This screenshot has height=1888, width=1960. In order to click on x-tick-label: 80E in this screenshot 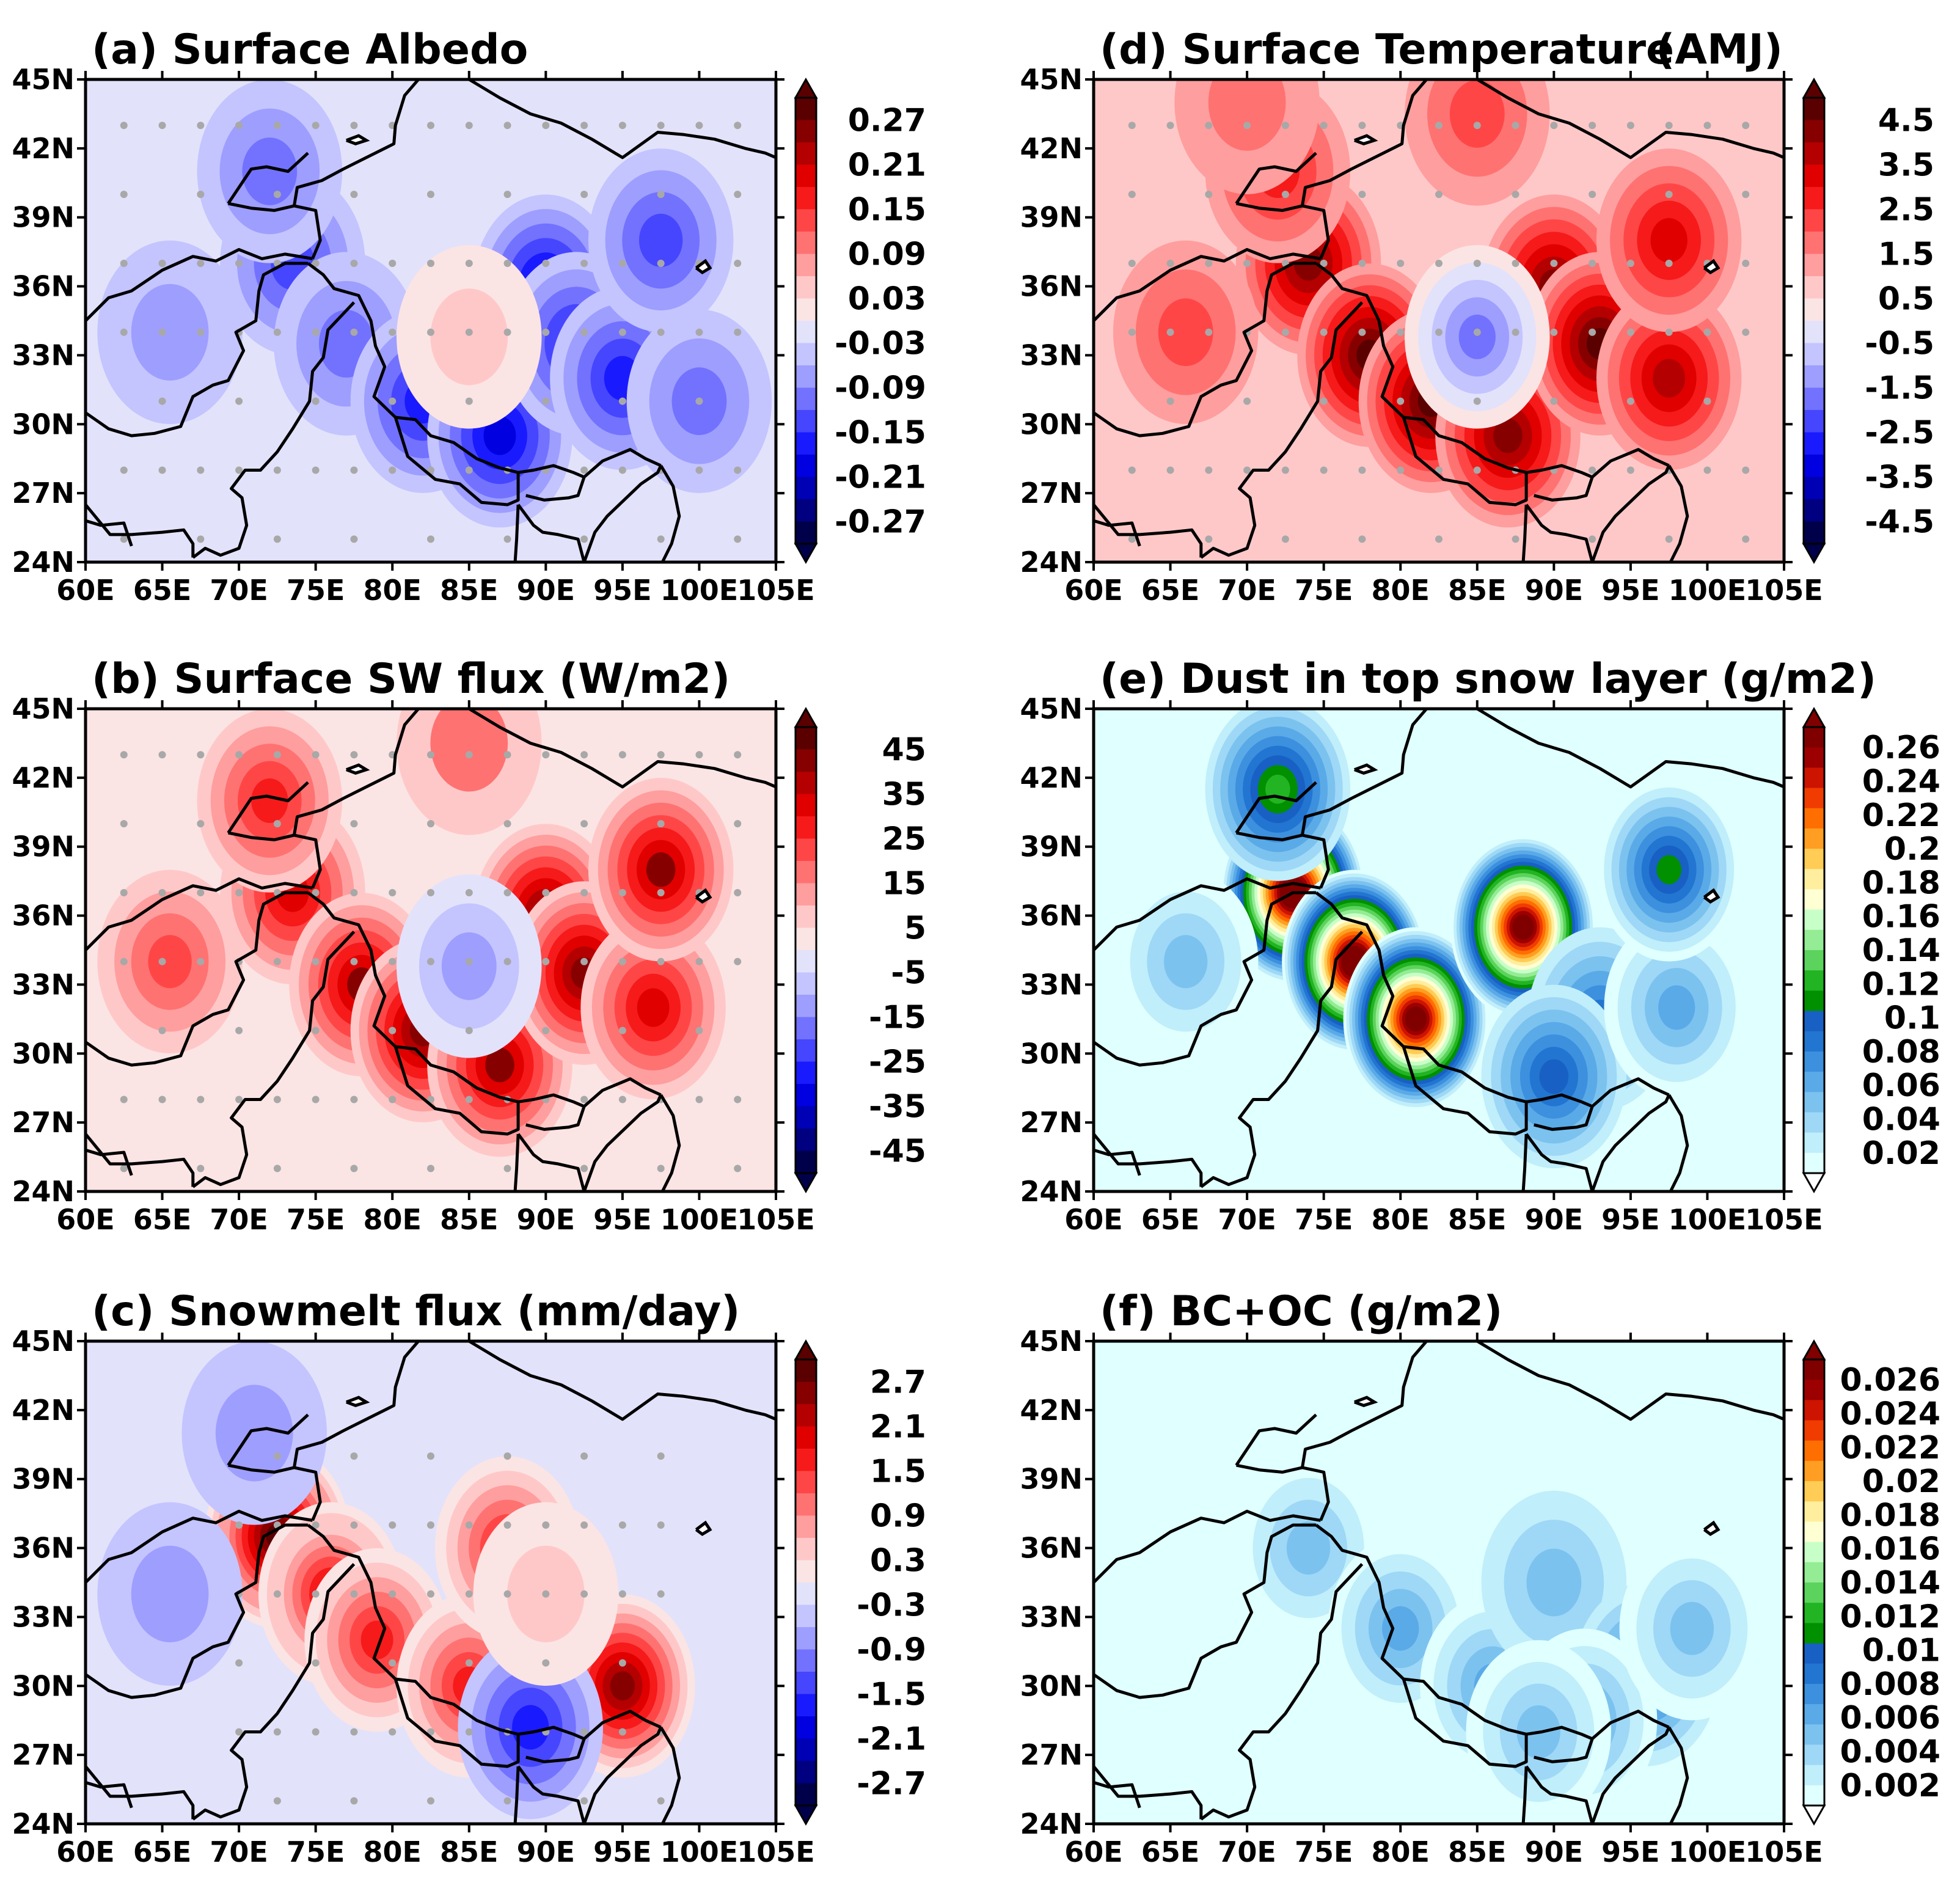, I will do `click(1401, 590)`.